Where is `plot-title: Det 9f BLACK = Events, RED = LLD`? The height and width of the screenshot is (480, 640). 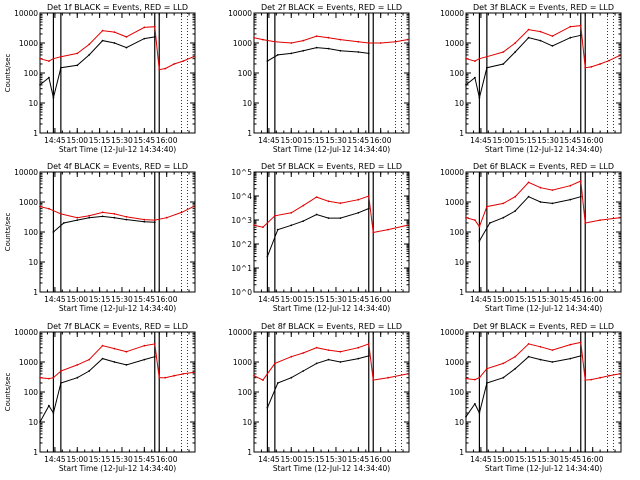
plot-title: Det 9f BLACK = Events, RED = LLD is located at coordinates (543, 326).